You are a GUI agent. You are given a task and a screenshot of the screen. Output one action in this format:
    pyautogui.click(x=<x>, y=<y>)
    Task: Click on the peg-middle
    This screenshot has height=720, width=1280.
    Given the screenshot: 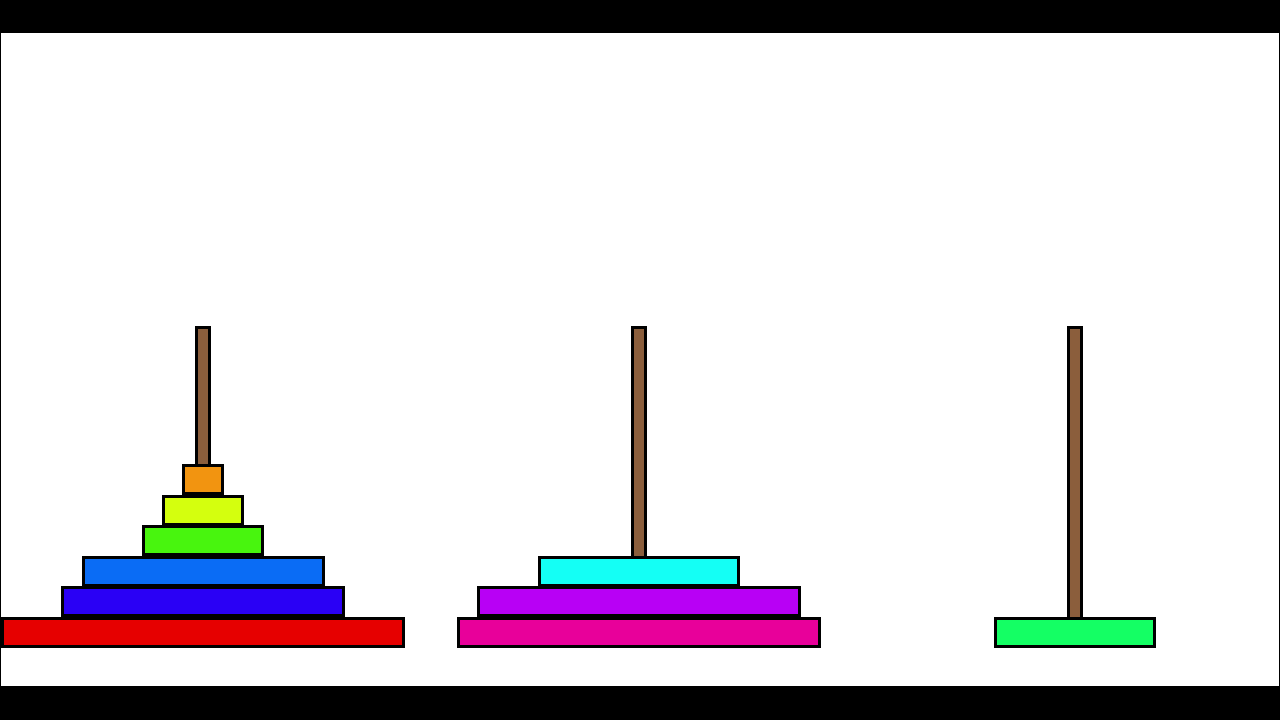 What is the action you would take?
    pyautogui.click(x=639, y=442)
    